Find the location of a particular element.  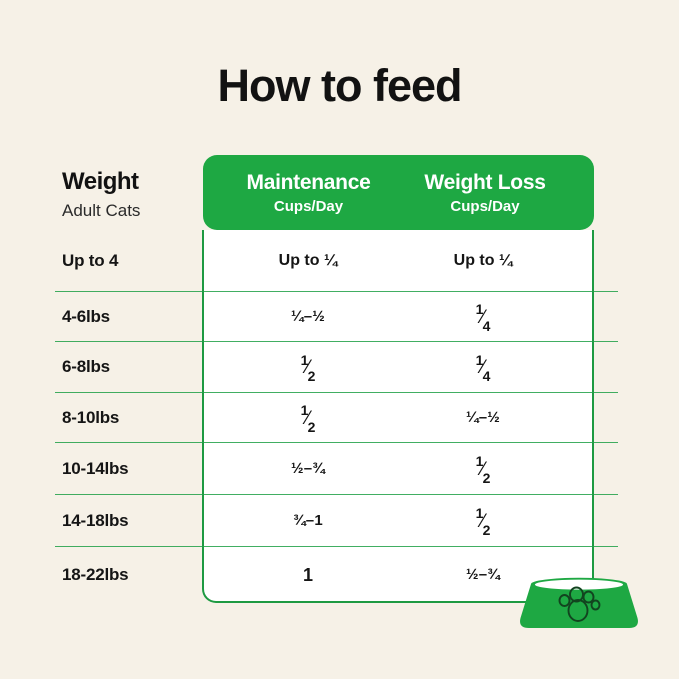

table-row: 4-6lbs ¼–½ 1⁄4 is located at coordinates (336, 317).